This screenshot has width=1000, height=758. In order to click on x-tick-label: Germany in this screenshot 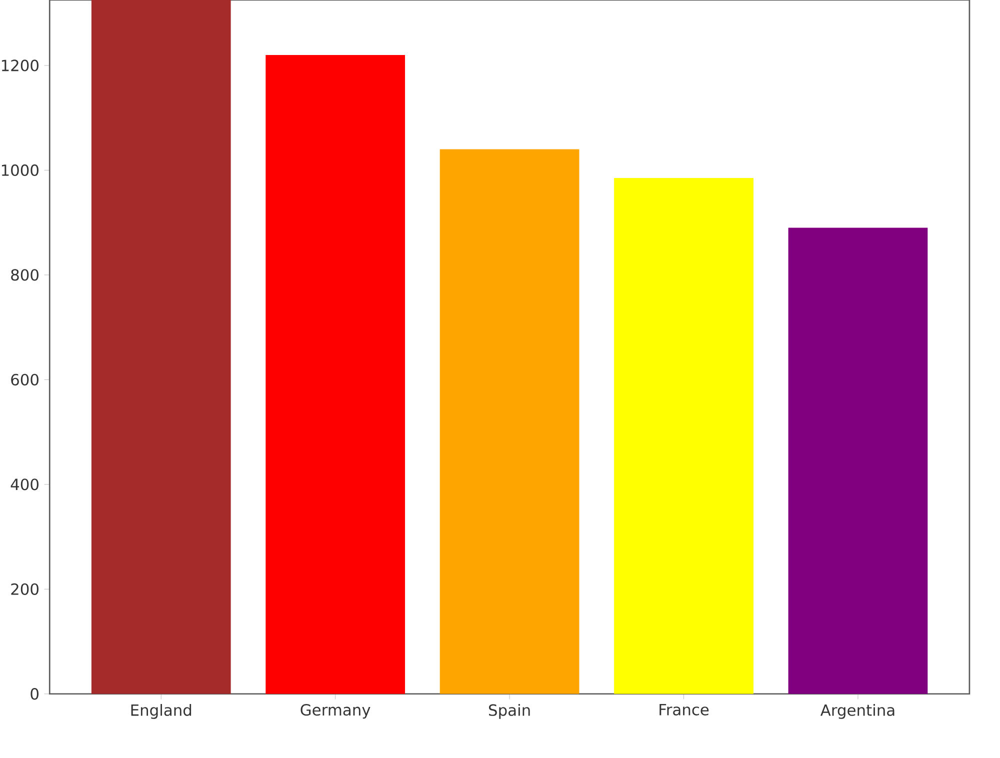, I will do `click(335, 711)`.